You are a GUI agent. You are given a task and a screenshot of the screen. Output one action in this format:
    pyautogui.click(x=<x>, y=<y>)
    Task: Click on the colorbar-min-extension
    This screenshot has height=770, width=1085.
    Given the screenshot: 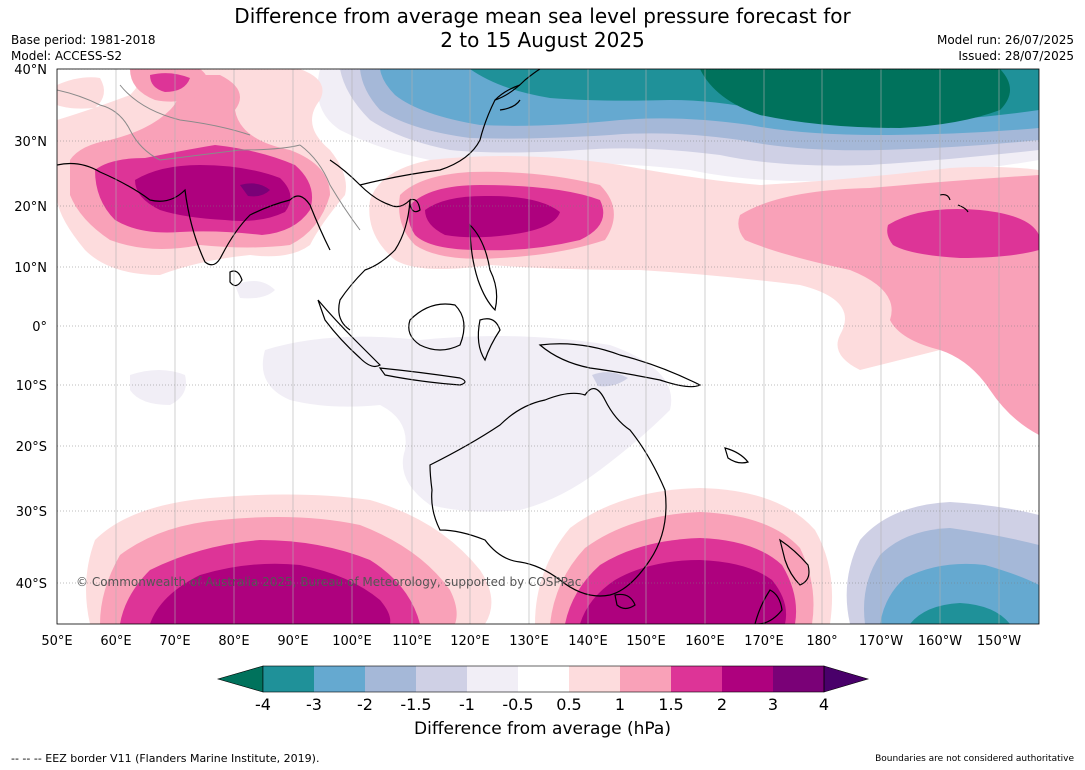 What is the action you would take?
    pyautogui.click(x=240, y=679)
    